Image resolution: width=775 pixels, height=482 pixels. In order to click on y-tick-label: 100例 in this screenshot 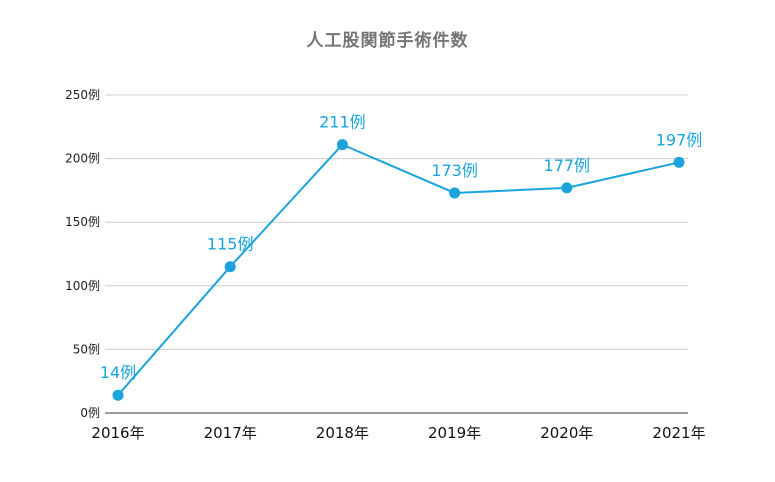, I will do `click(82, 286)`.